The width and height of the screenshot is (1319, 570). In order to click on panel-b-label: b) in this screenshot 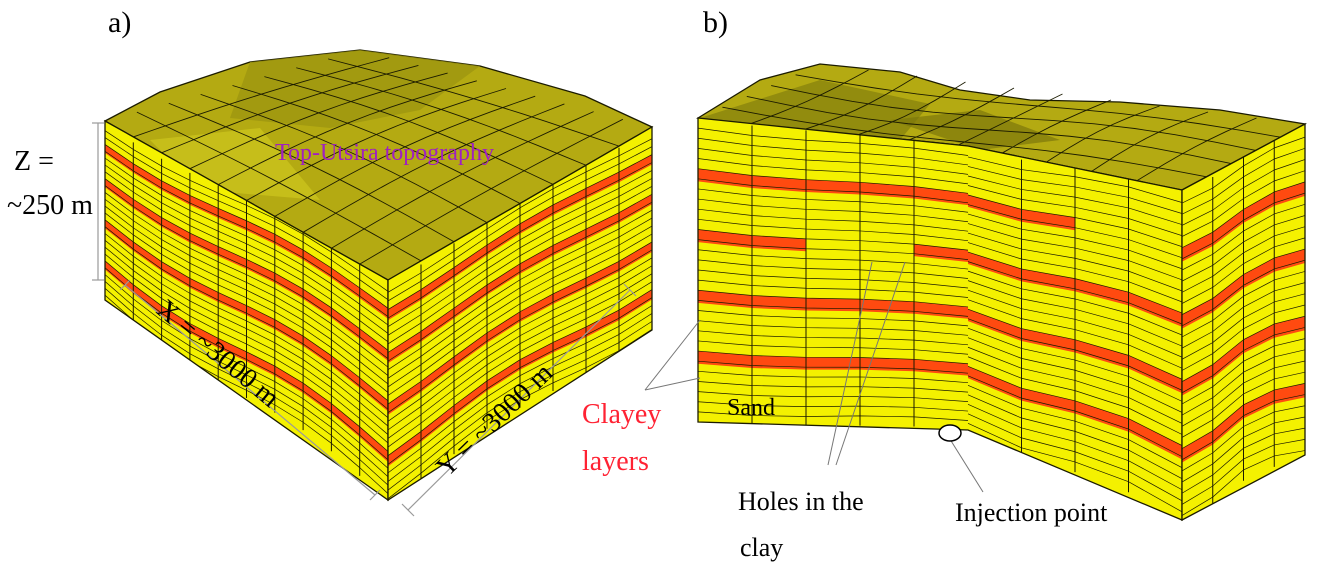, I will do `click(715, 22)`.